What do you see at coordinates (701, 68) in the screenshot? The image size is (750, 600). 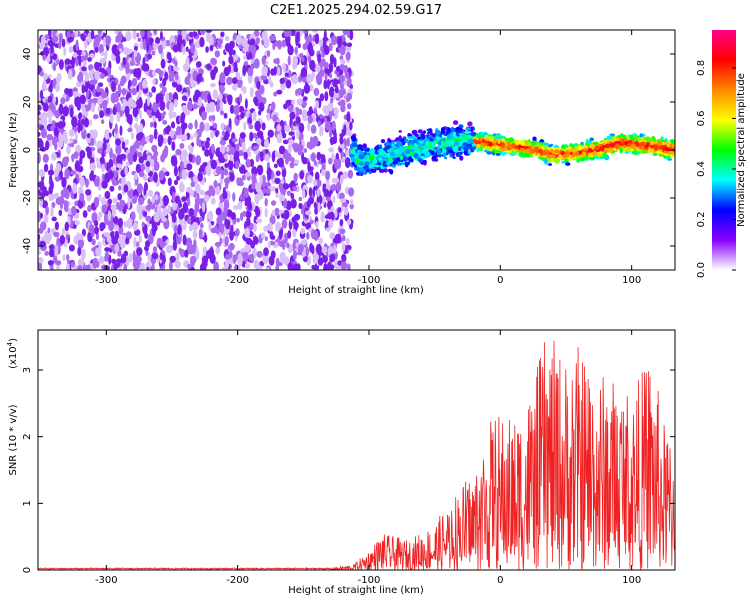 I see `colorbar-tick-label: 0.8` at bounding box center [701, 68].